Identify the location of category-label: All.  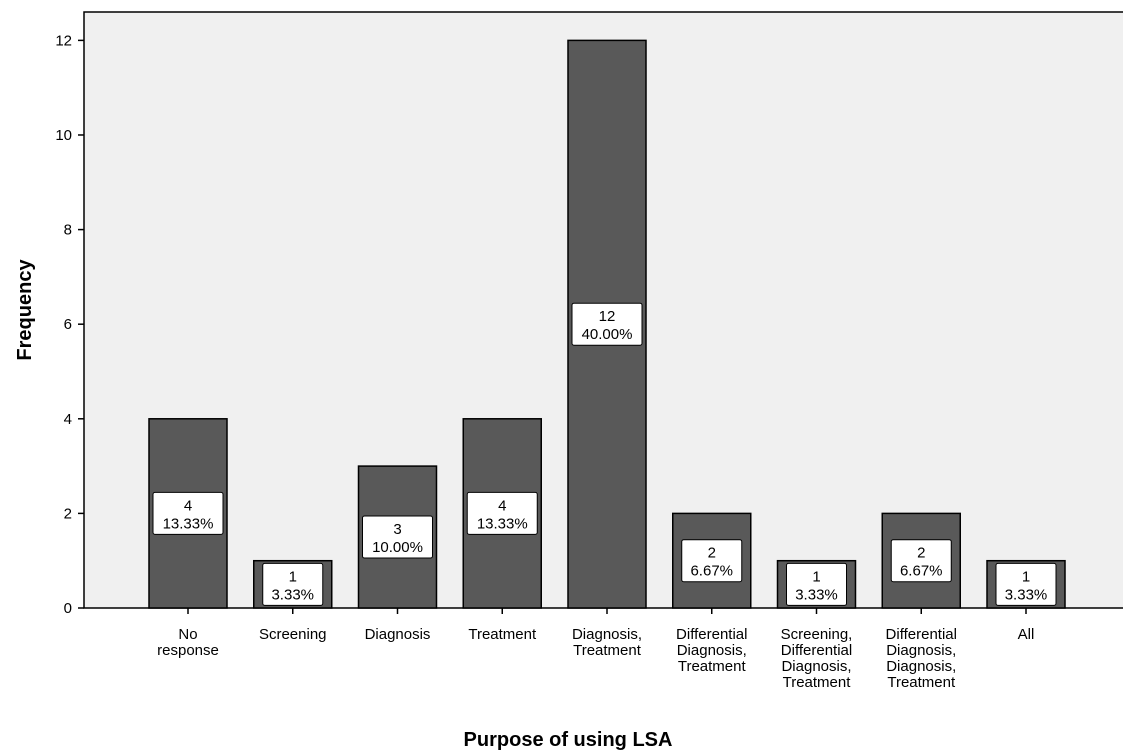
(1026, 634).